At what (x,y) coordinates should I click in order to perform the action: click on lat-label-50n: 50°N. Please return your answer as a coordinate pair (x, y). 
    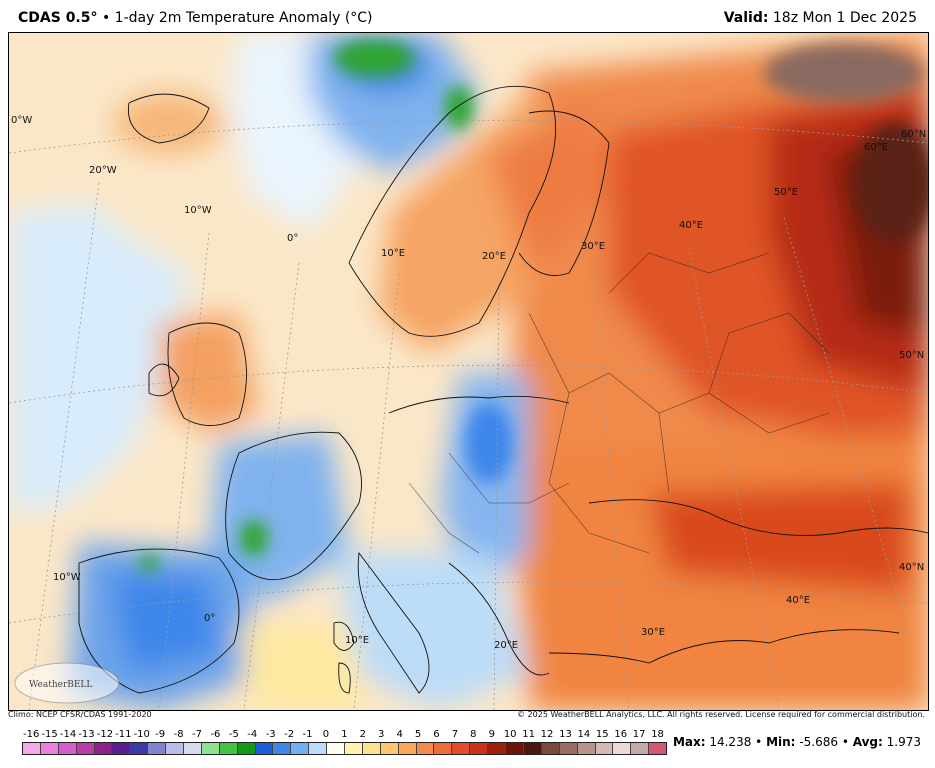
    Looking at the image, I should click on (911, 355).